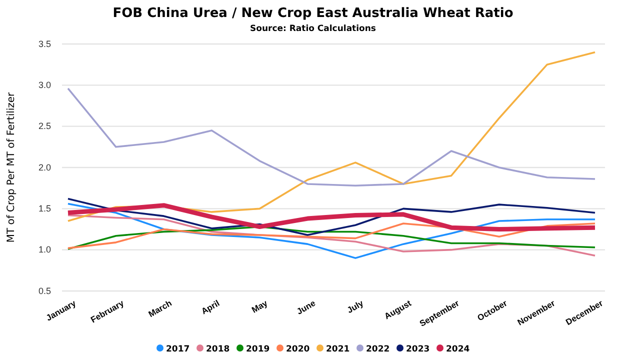 The height and width of the screenshot is (356, 626). What do you see at coordinates (44, 249) in the screenshot?
I see `y-tick-label: 1.0` at bounding box center [44, 249].